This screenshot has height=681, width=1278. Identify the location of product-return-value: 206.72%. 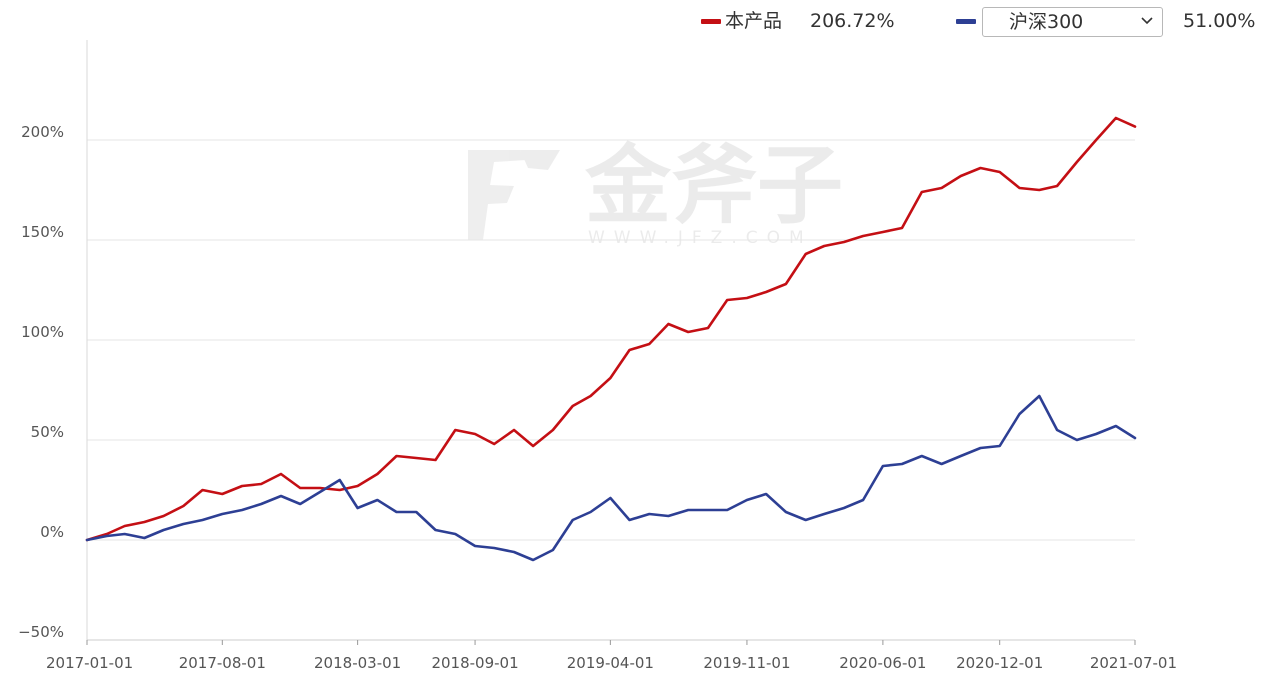
(852, 21).